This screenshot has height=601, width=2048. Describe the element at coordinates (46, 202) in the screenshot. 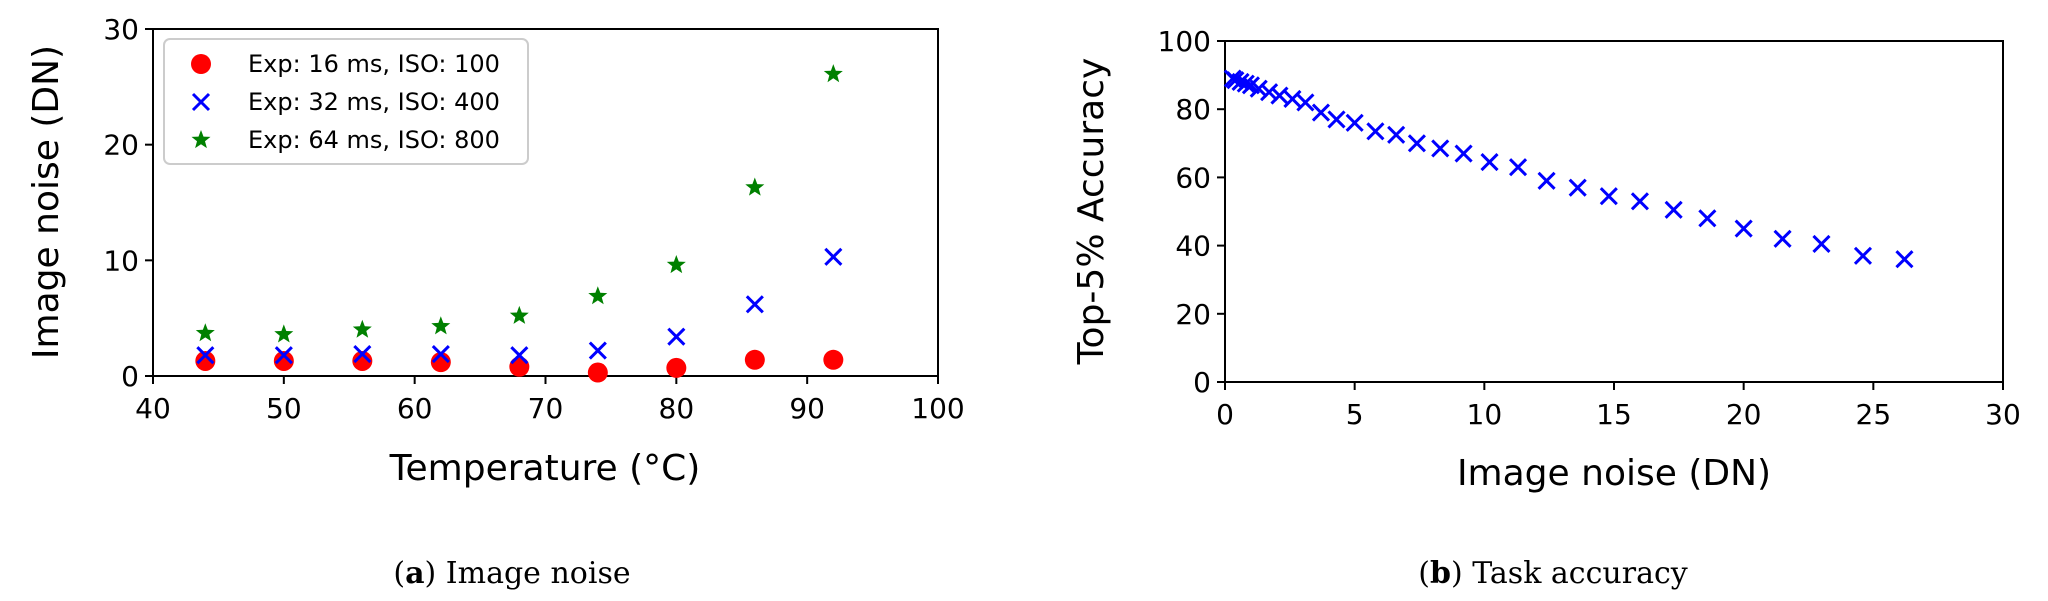

I see `chart-a-ylabel: Image noise (DN)` at that location.